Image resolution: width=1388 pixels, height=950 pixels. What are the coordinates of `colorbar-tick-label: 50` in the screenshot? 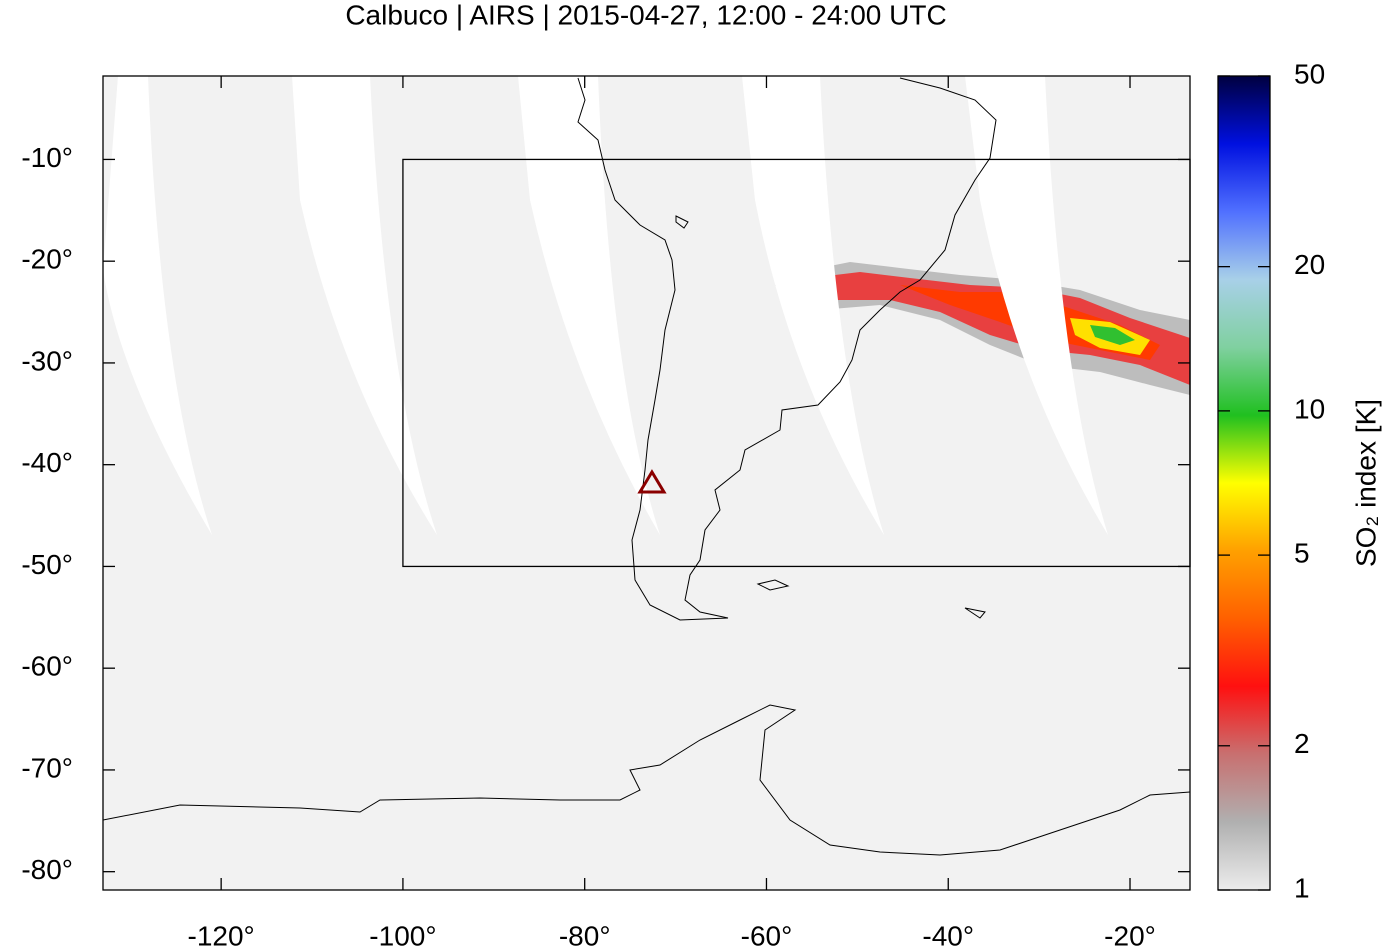 It's located at (1309, 73).